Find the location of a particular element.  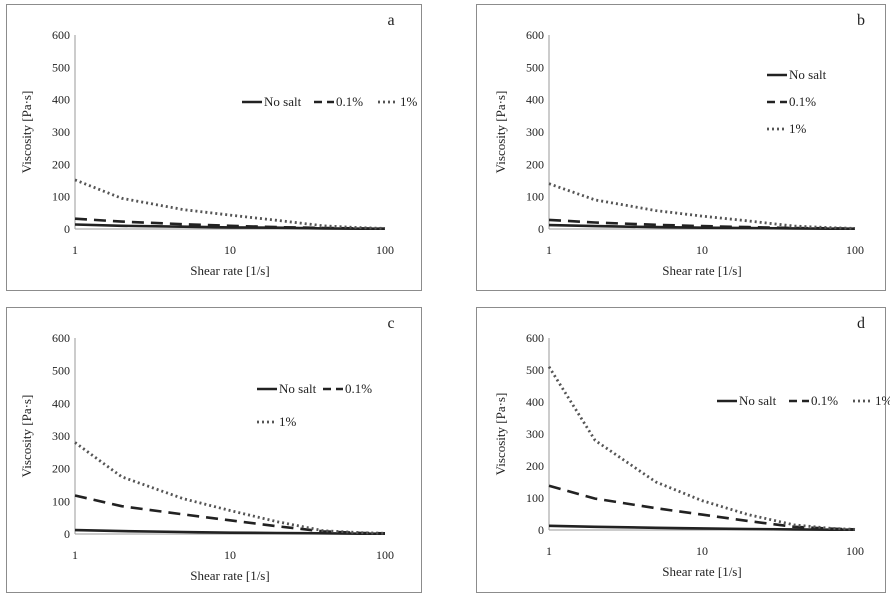

panel-letter: d is located at coordinates (861, 323).